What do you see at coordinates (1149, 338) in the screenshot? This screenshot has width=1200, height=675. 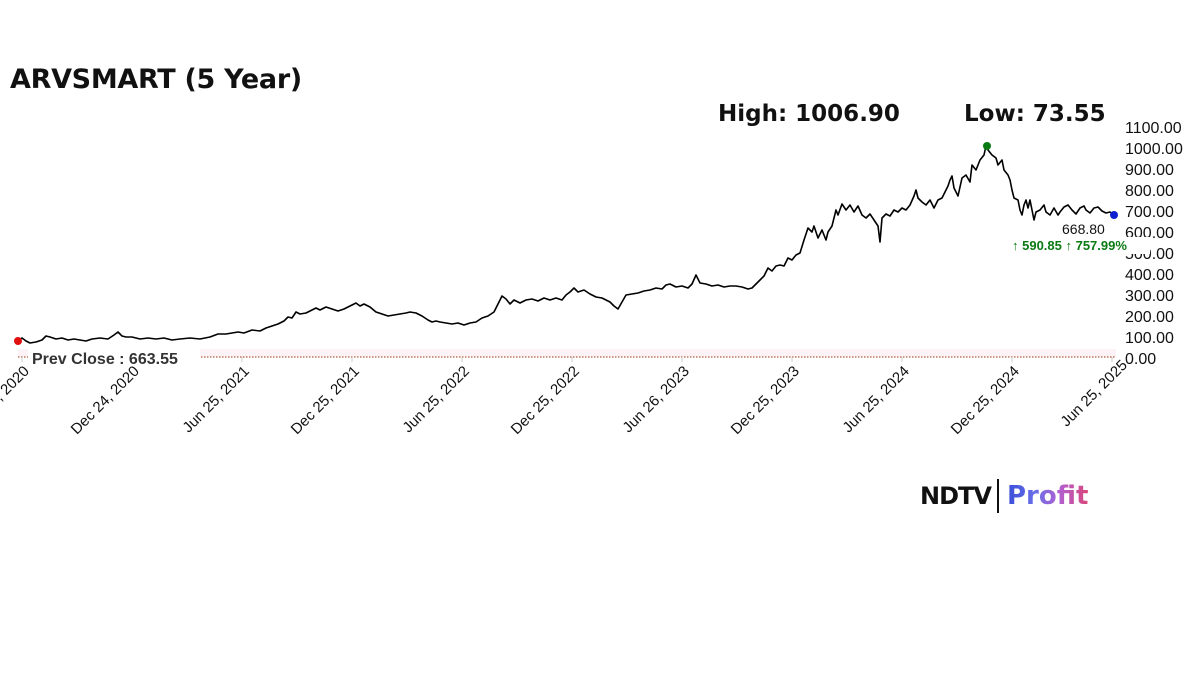 I see `y-tick-label: 100.00` at bounding box center [1149, 338].